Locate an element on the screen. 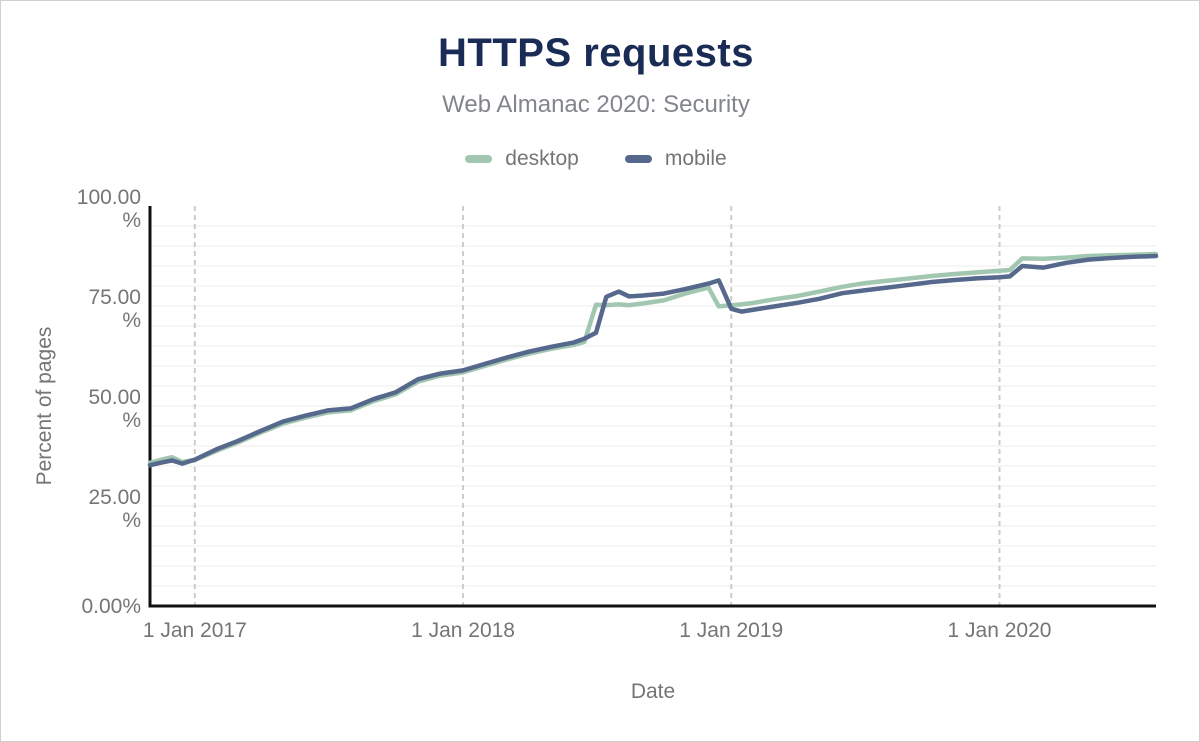 The height and width of the screenshot is (742, 1200). x-axis-tick-label: 1 Jan 2020 is located at coordinates (1000, 630).